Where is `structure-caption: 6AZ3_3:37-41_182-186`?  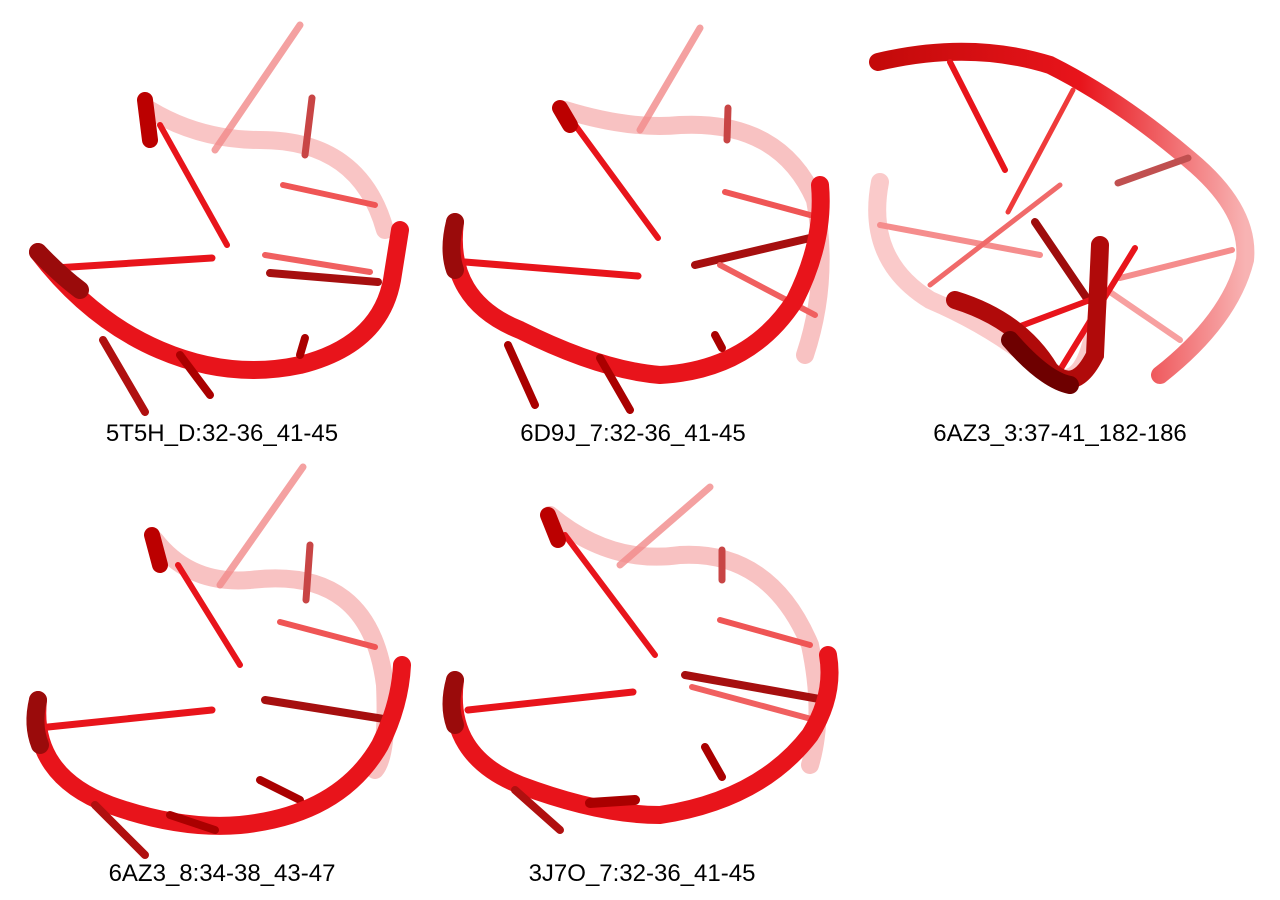 structure-caption: 6AZ3_3:37-41_182-186 is located at coordinates (1060, 433).